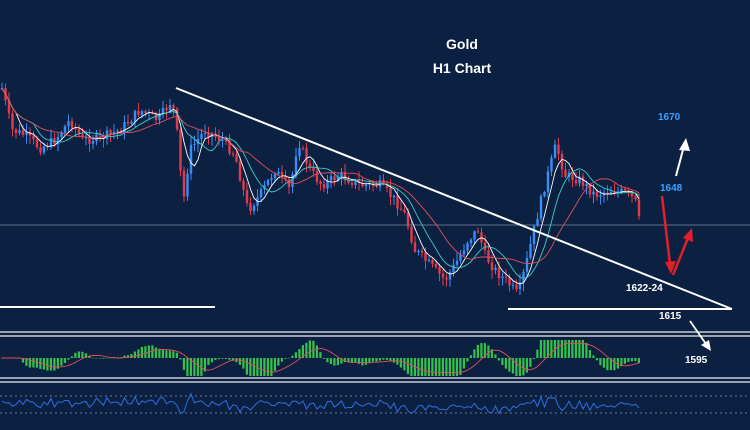 The height and width of the screenshot is (430, 750). What do you see at coordinates (670, 316) in the screenshot?
I see `level-label-1615: 1615` at bounding box center [670, 316].